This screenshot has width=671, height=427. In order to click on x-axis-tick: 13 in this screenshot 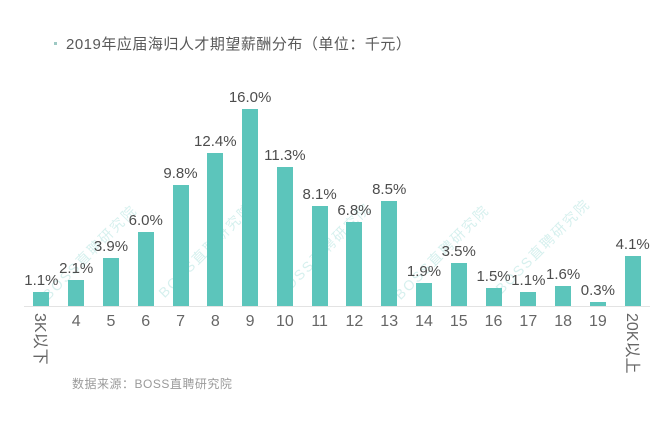, I will do `click(389, 323)`.